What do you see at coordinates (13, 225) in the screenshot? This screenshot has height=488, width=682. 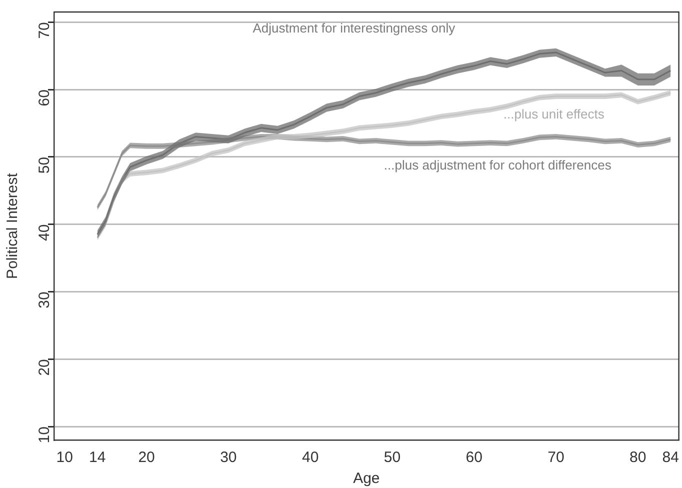 I see `y-axis-title: Political Interest` at bounding box center [13, 225].